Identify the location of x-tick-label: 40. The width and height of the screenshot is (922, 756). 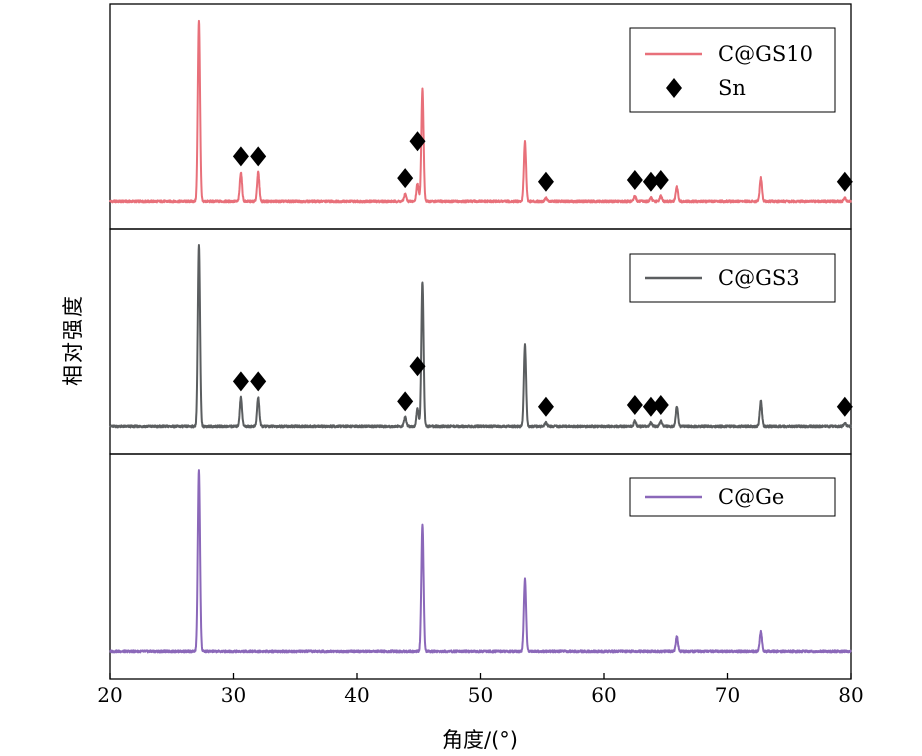
(356, 695).